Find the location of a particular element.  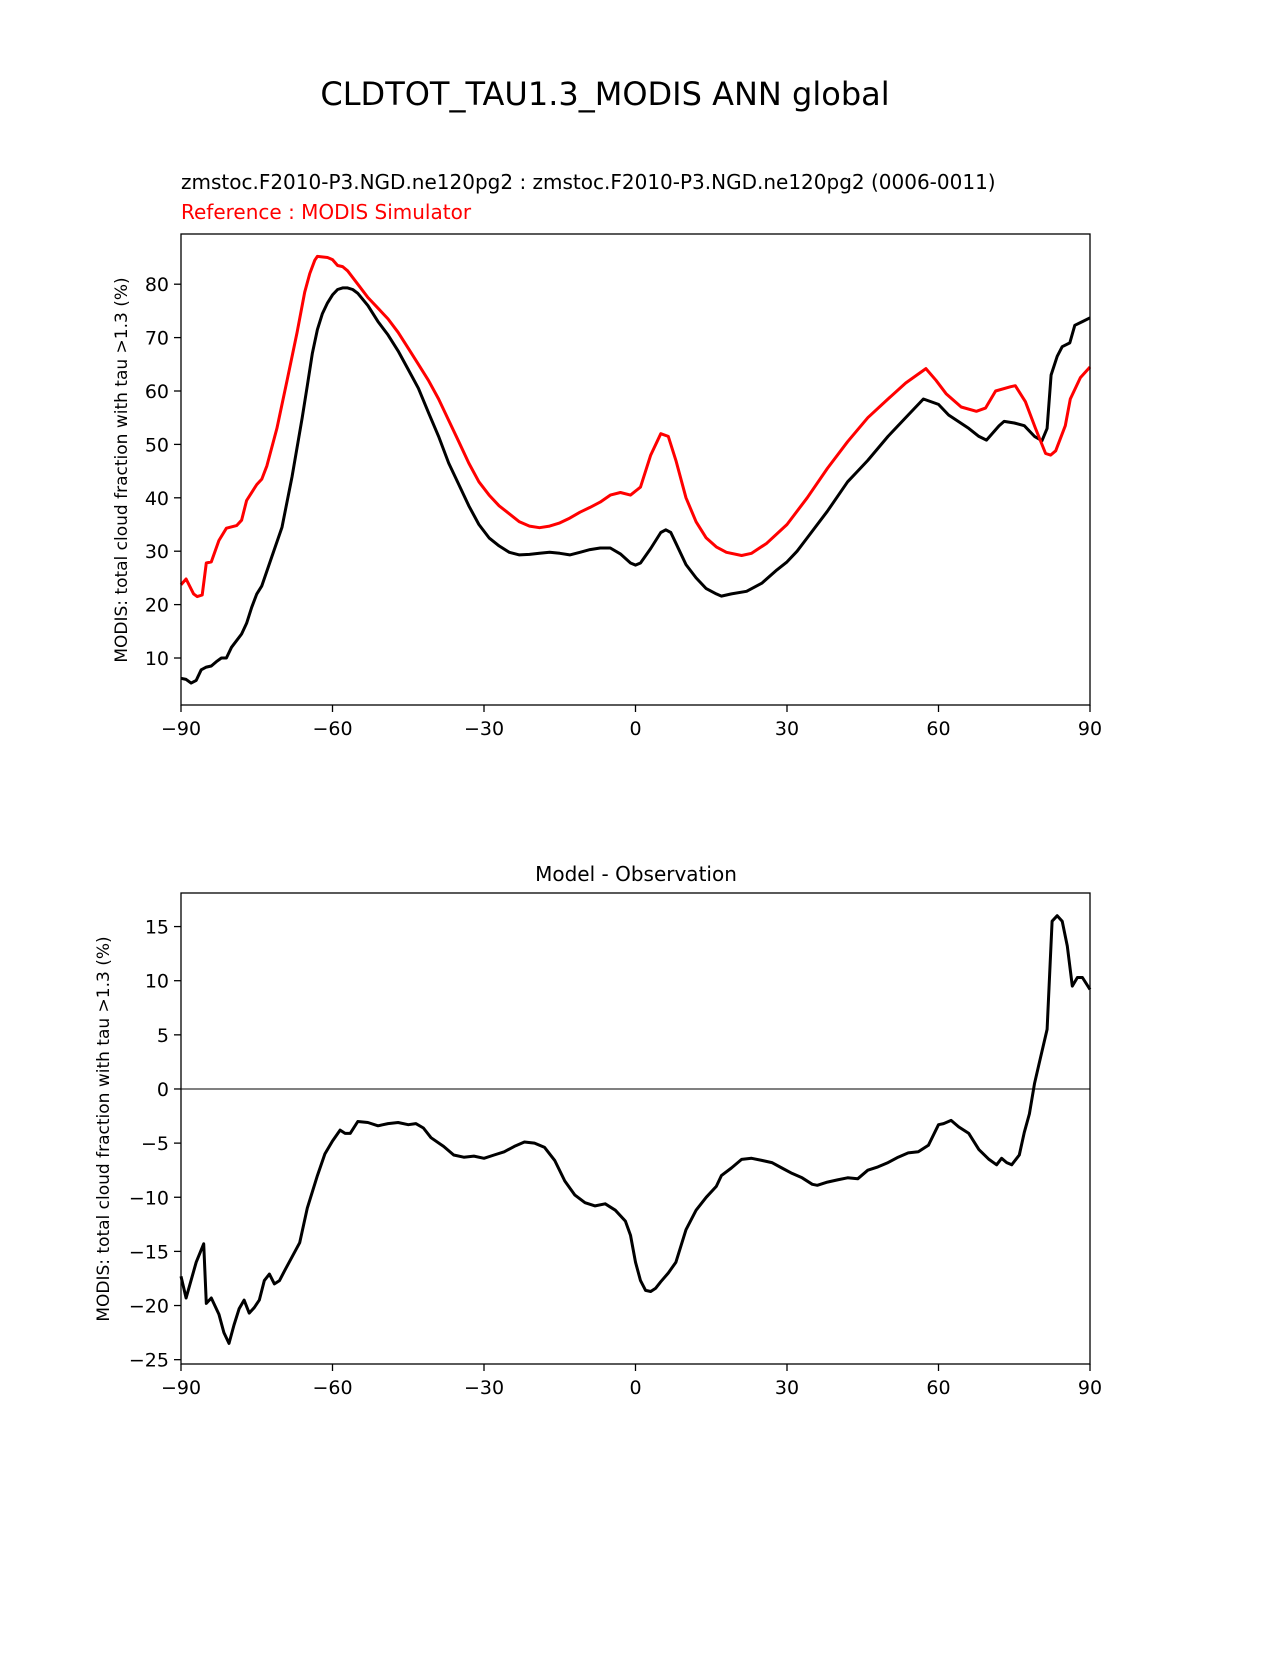

y-tick-label: −5 is located at coordinates (155, 1144).